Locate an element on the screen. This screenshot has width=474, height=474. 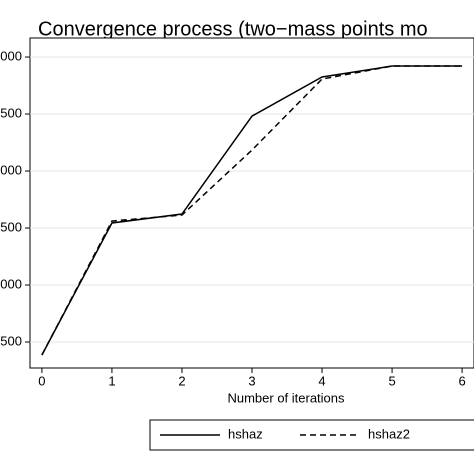
legend-label: hshaz2 is located at coordinates (389, 433).